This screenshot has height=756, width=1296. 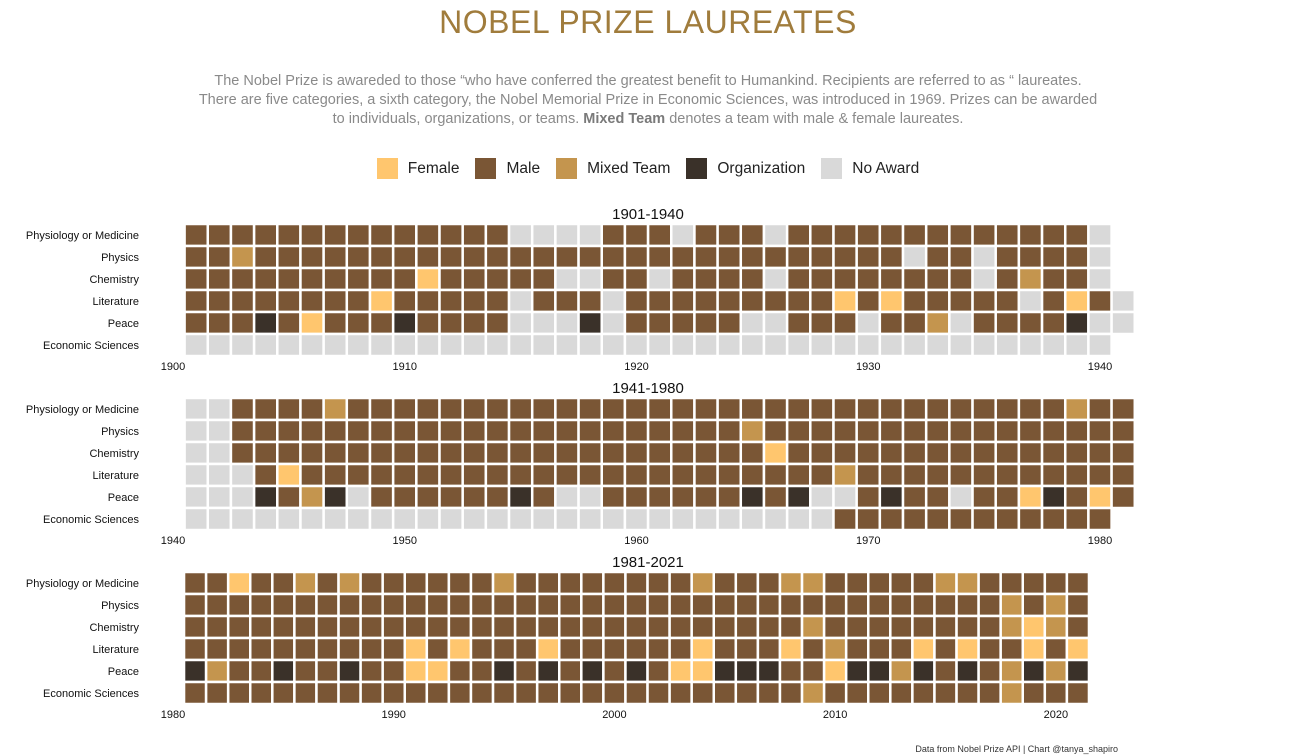 What do you see at coordinates (82, 236) in the screenshot?
I see `category-label: Physiology or Medicine` at bounding box center [82, 236].